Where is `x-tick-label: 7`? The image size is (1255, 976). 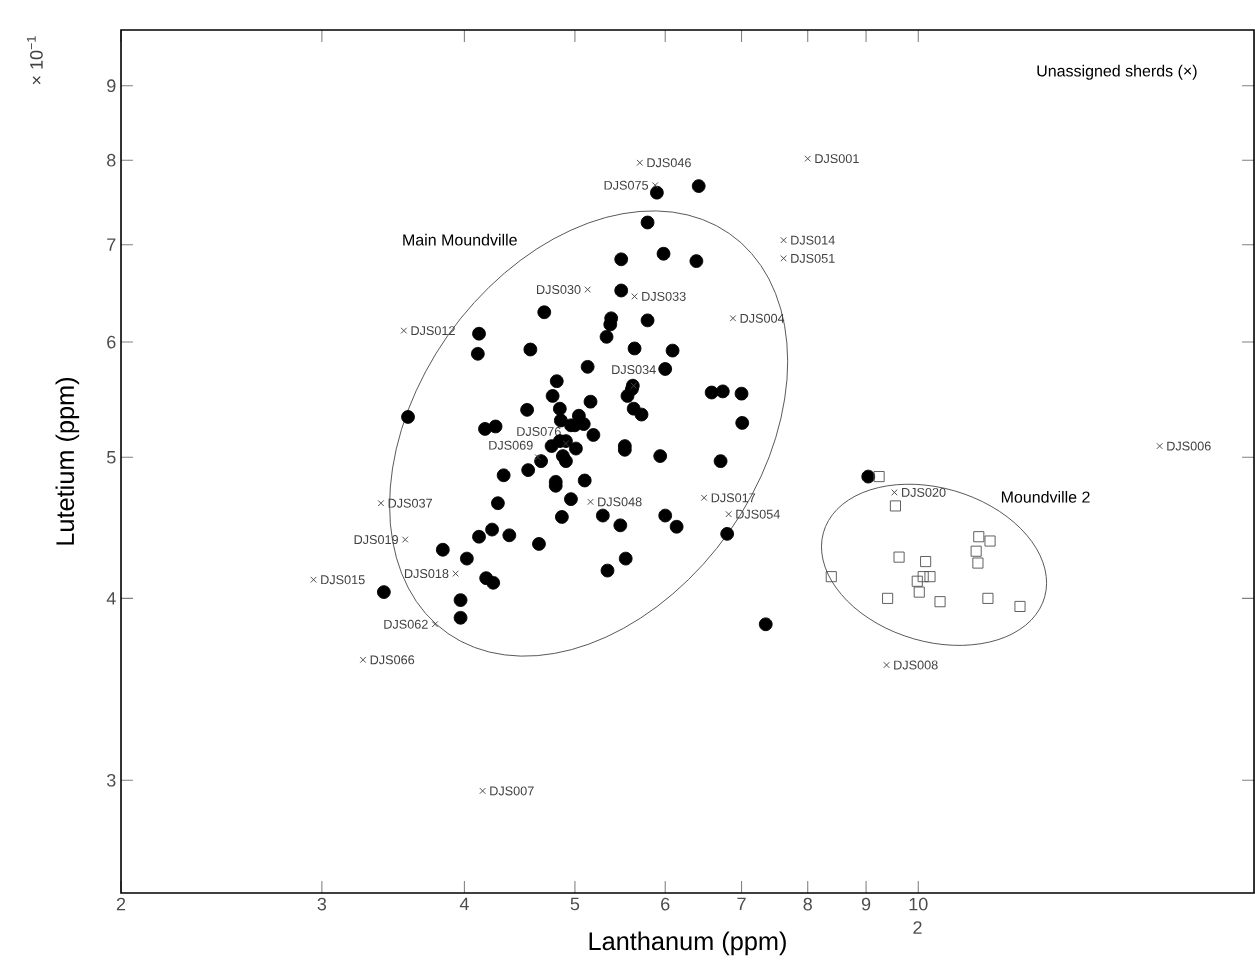
x-tick-label: 7 is located at coordinates (741, 904).